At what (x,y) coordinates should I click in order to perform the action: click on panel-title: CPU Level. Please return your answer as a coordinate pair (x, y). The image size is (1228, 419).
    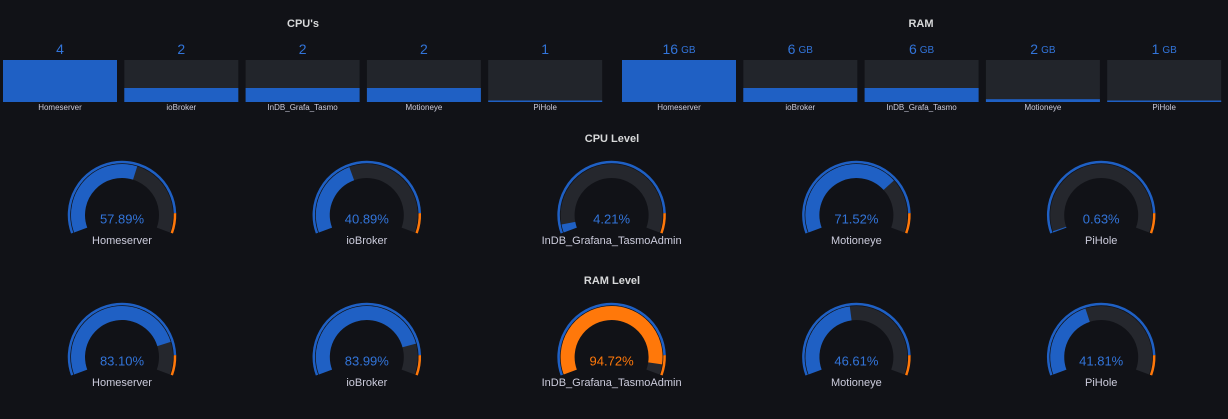
    Looking at the image, I should click on (612, 139).